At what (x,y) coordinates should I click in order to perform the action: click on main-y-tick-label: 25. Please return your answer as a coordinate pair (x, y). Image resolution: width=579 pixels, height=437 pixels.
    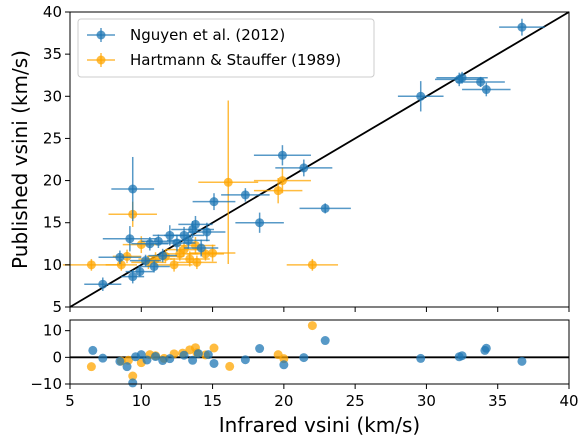
    Looking at the image, I should click on (52, 138).